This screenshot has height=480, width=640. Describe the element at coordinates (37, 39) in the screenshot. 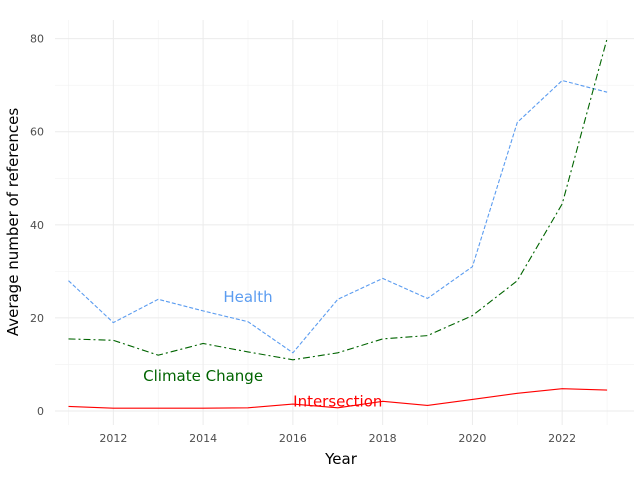

I see `y-tick-label: 80` at that location.